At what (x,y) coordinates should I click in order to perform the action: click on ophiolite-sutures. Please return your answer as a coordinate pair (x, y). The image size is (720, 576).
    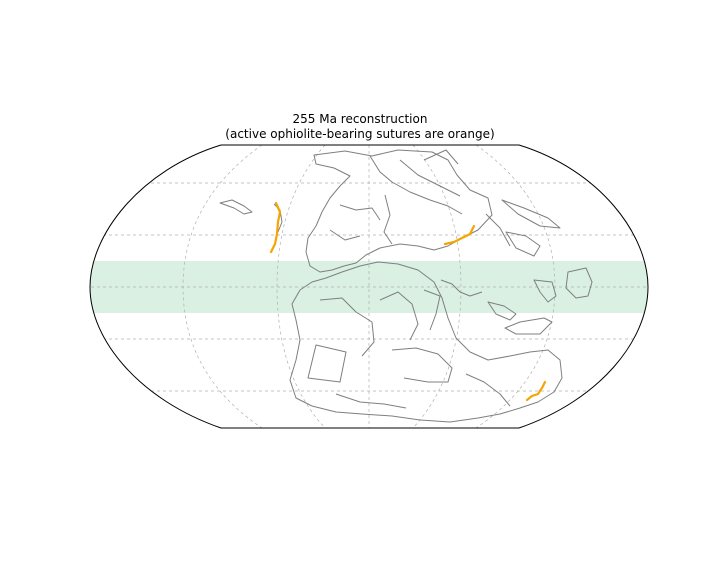
    Looking at the image, I should click on (408, 301).